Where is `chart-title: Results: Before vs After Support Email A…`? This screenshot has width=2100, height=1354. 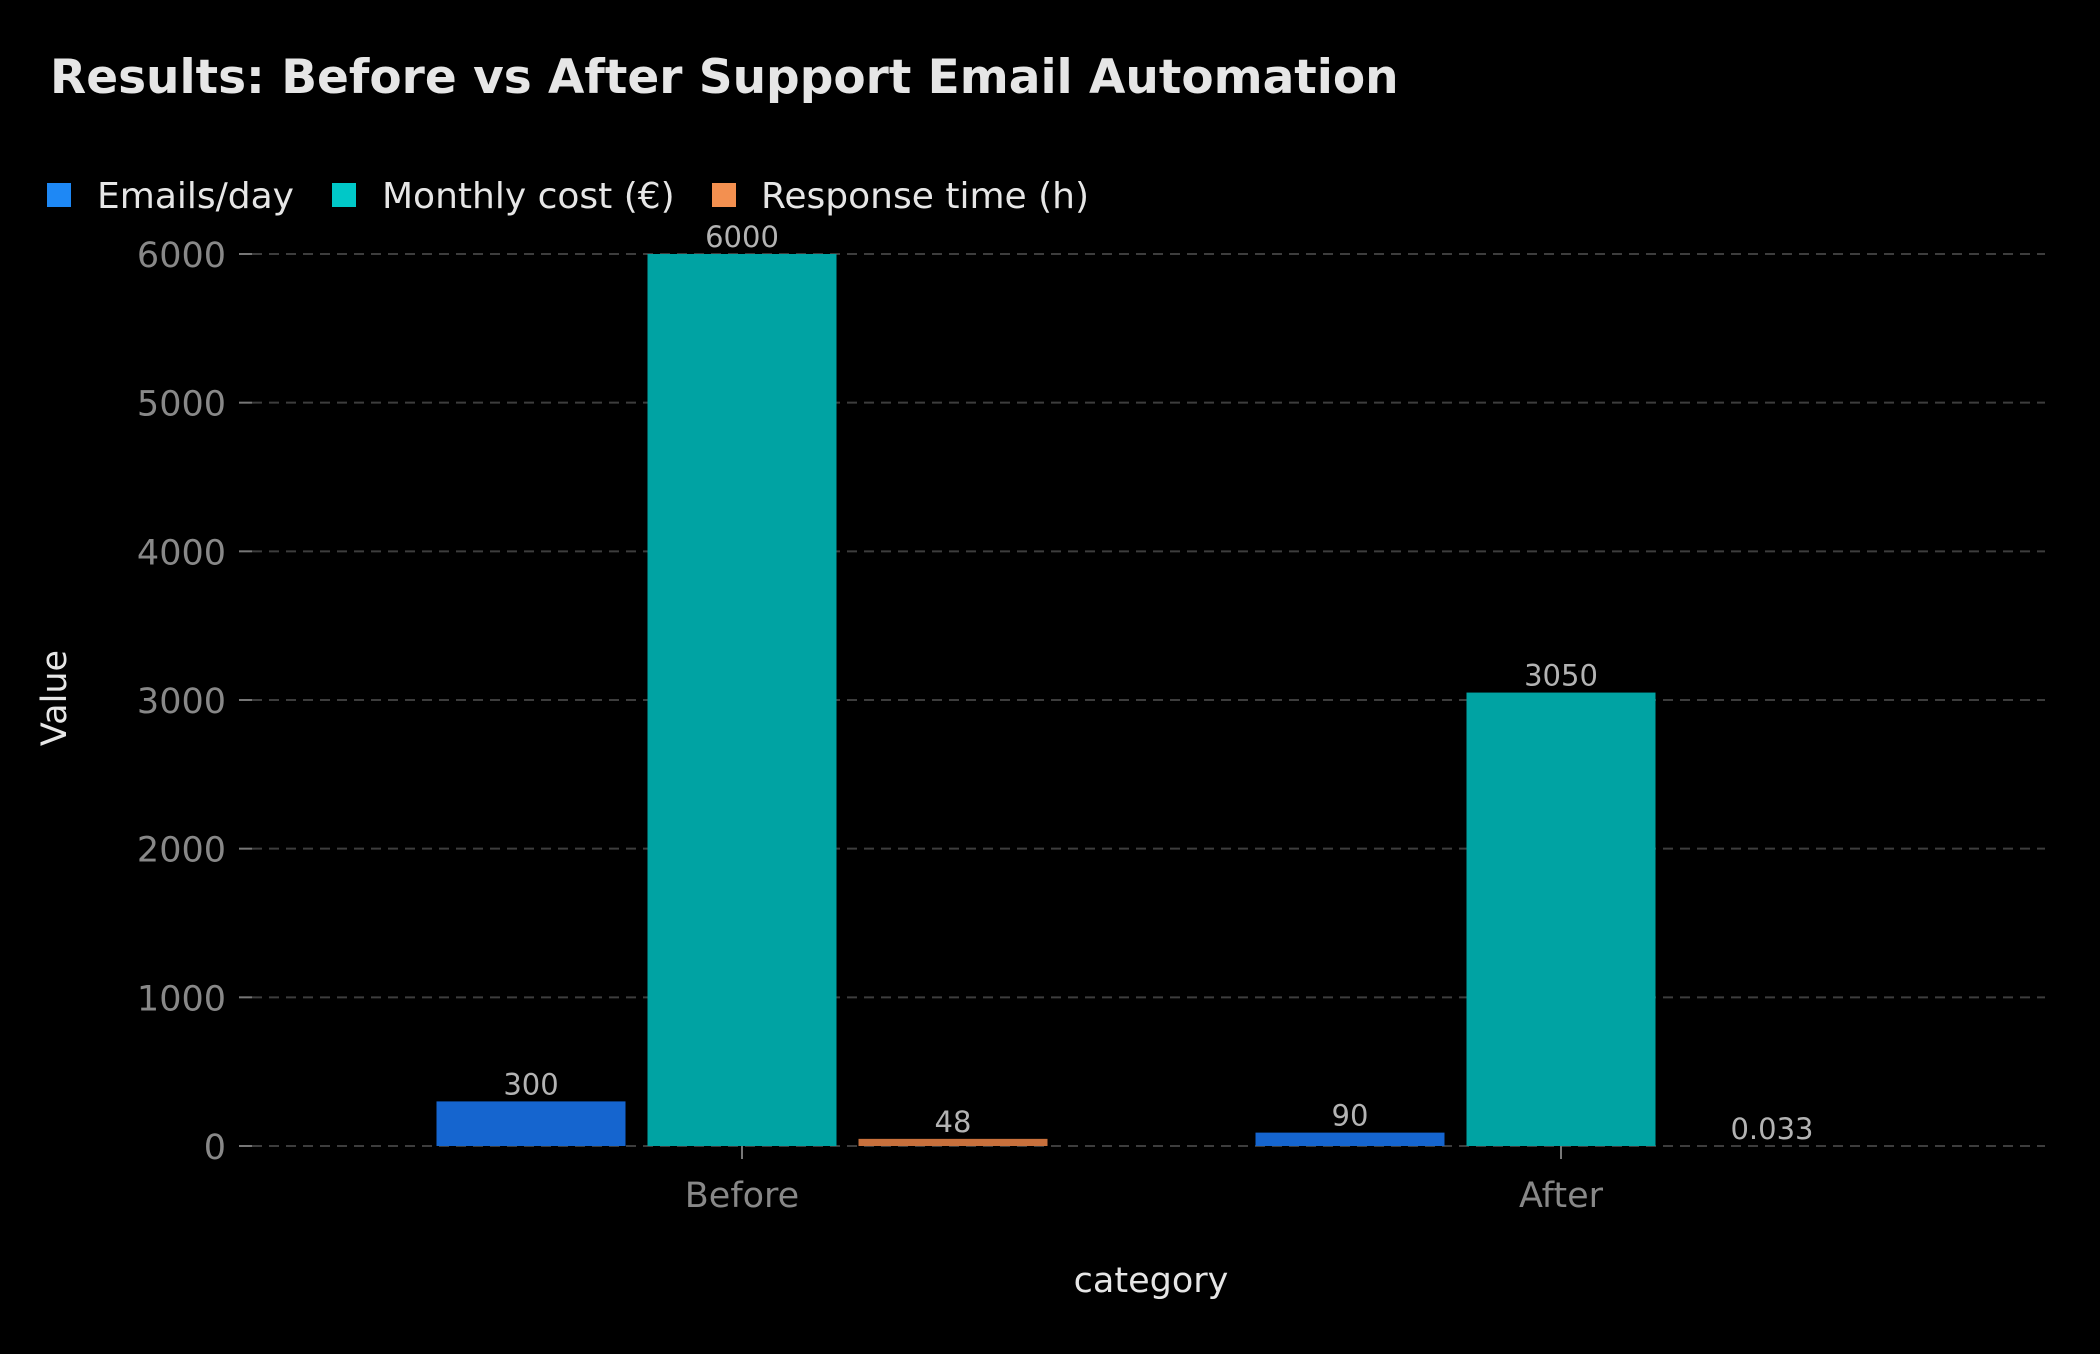 chart-title: Results: Before vs After Support Email A… is located at coordinates (724, 77).